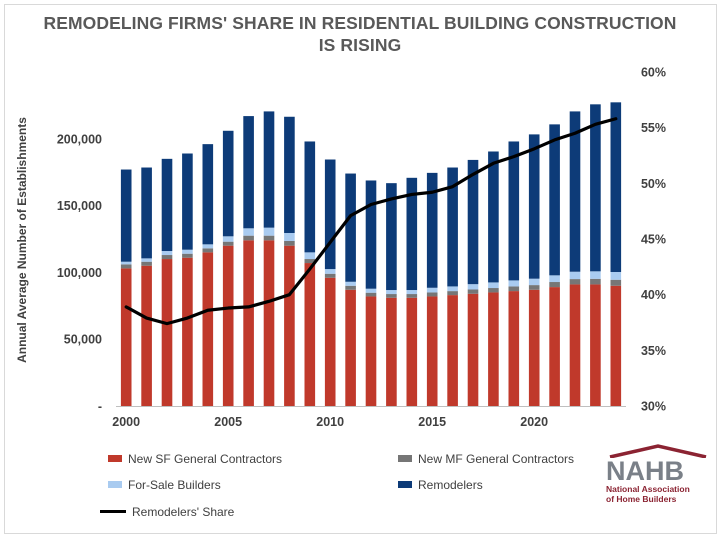  Describe the element at coordinates (289, 174) in the screenshot. I see `bar-remodelers-2008` at that location.